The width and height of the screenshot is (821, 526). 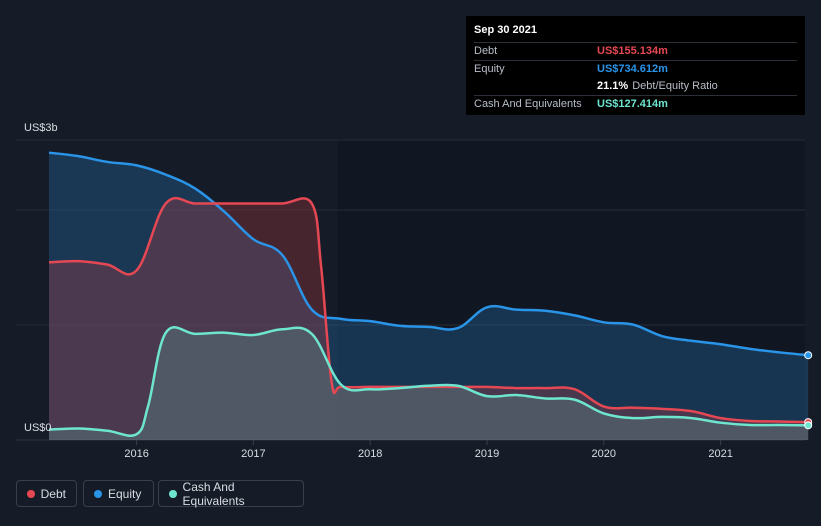 I want to click on legend-equity-label: Equity, so click(x=125, y=493).